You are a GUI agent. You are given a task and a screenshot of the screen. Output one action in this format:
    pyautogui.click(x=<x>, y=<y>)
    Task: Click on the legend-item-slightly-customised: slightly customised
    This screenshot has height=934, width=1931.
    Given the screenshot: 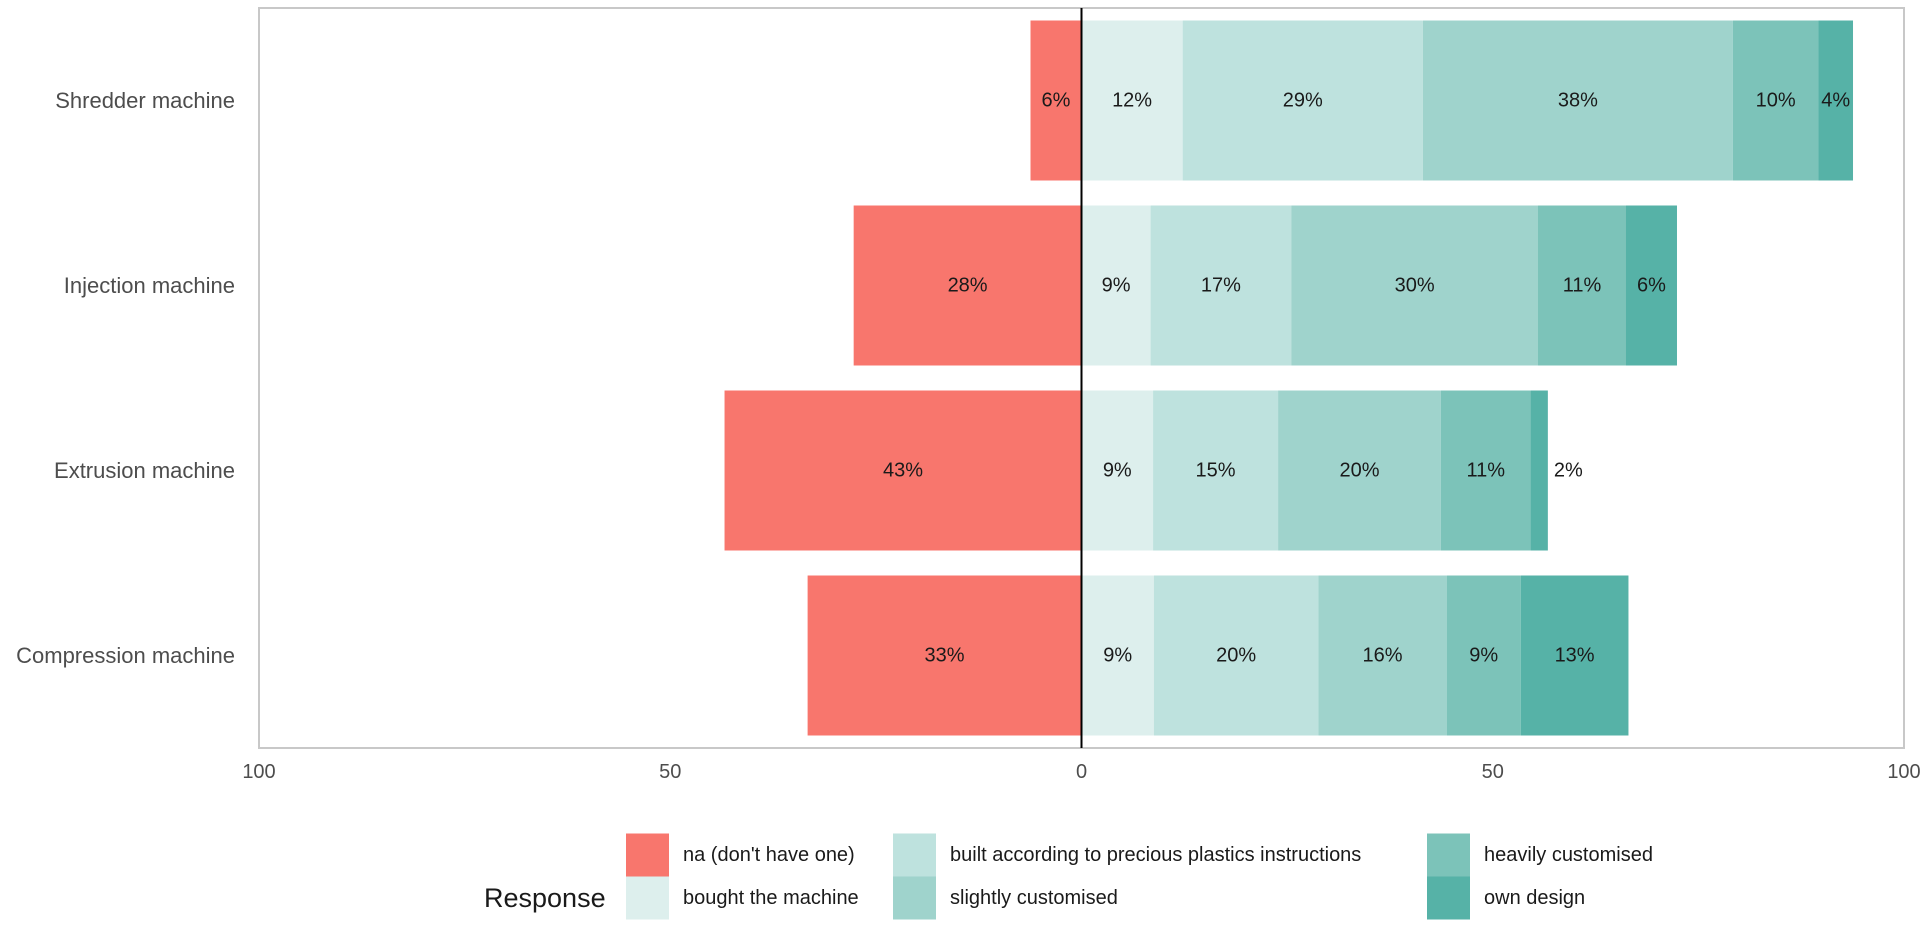 What is the action you would take?
    pyautogui.click(x=1005, y=898)
    